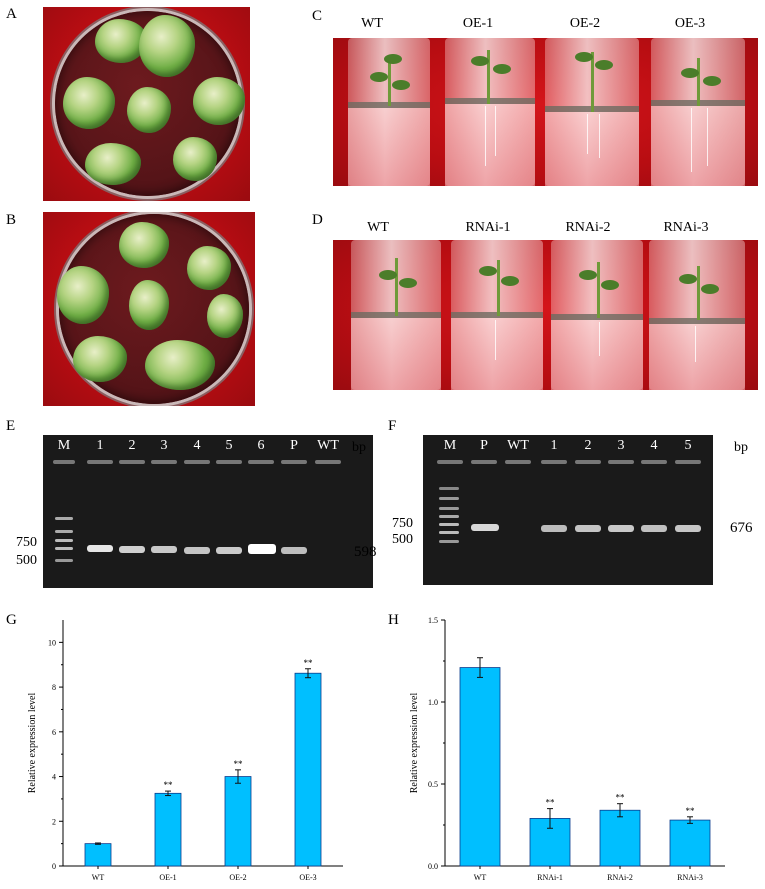 Image resolution: width=765 pixels, height=889 pixels. What do you see at coordinates (54, 687) in the screenshot?
I see `y-tick-label: 8` at bounding box center [54, 687].